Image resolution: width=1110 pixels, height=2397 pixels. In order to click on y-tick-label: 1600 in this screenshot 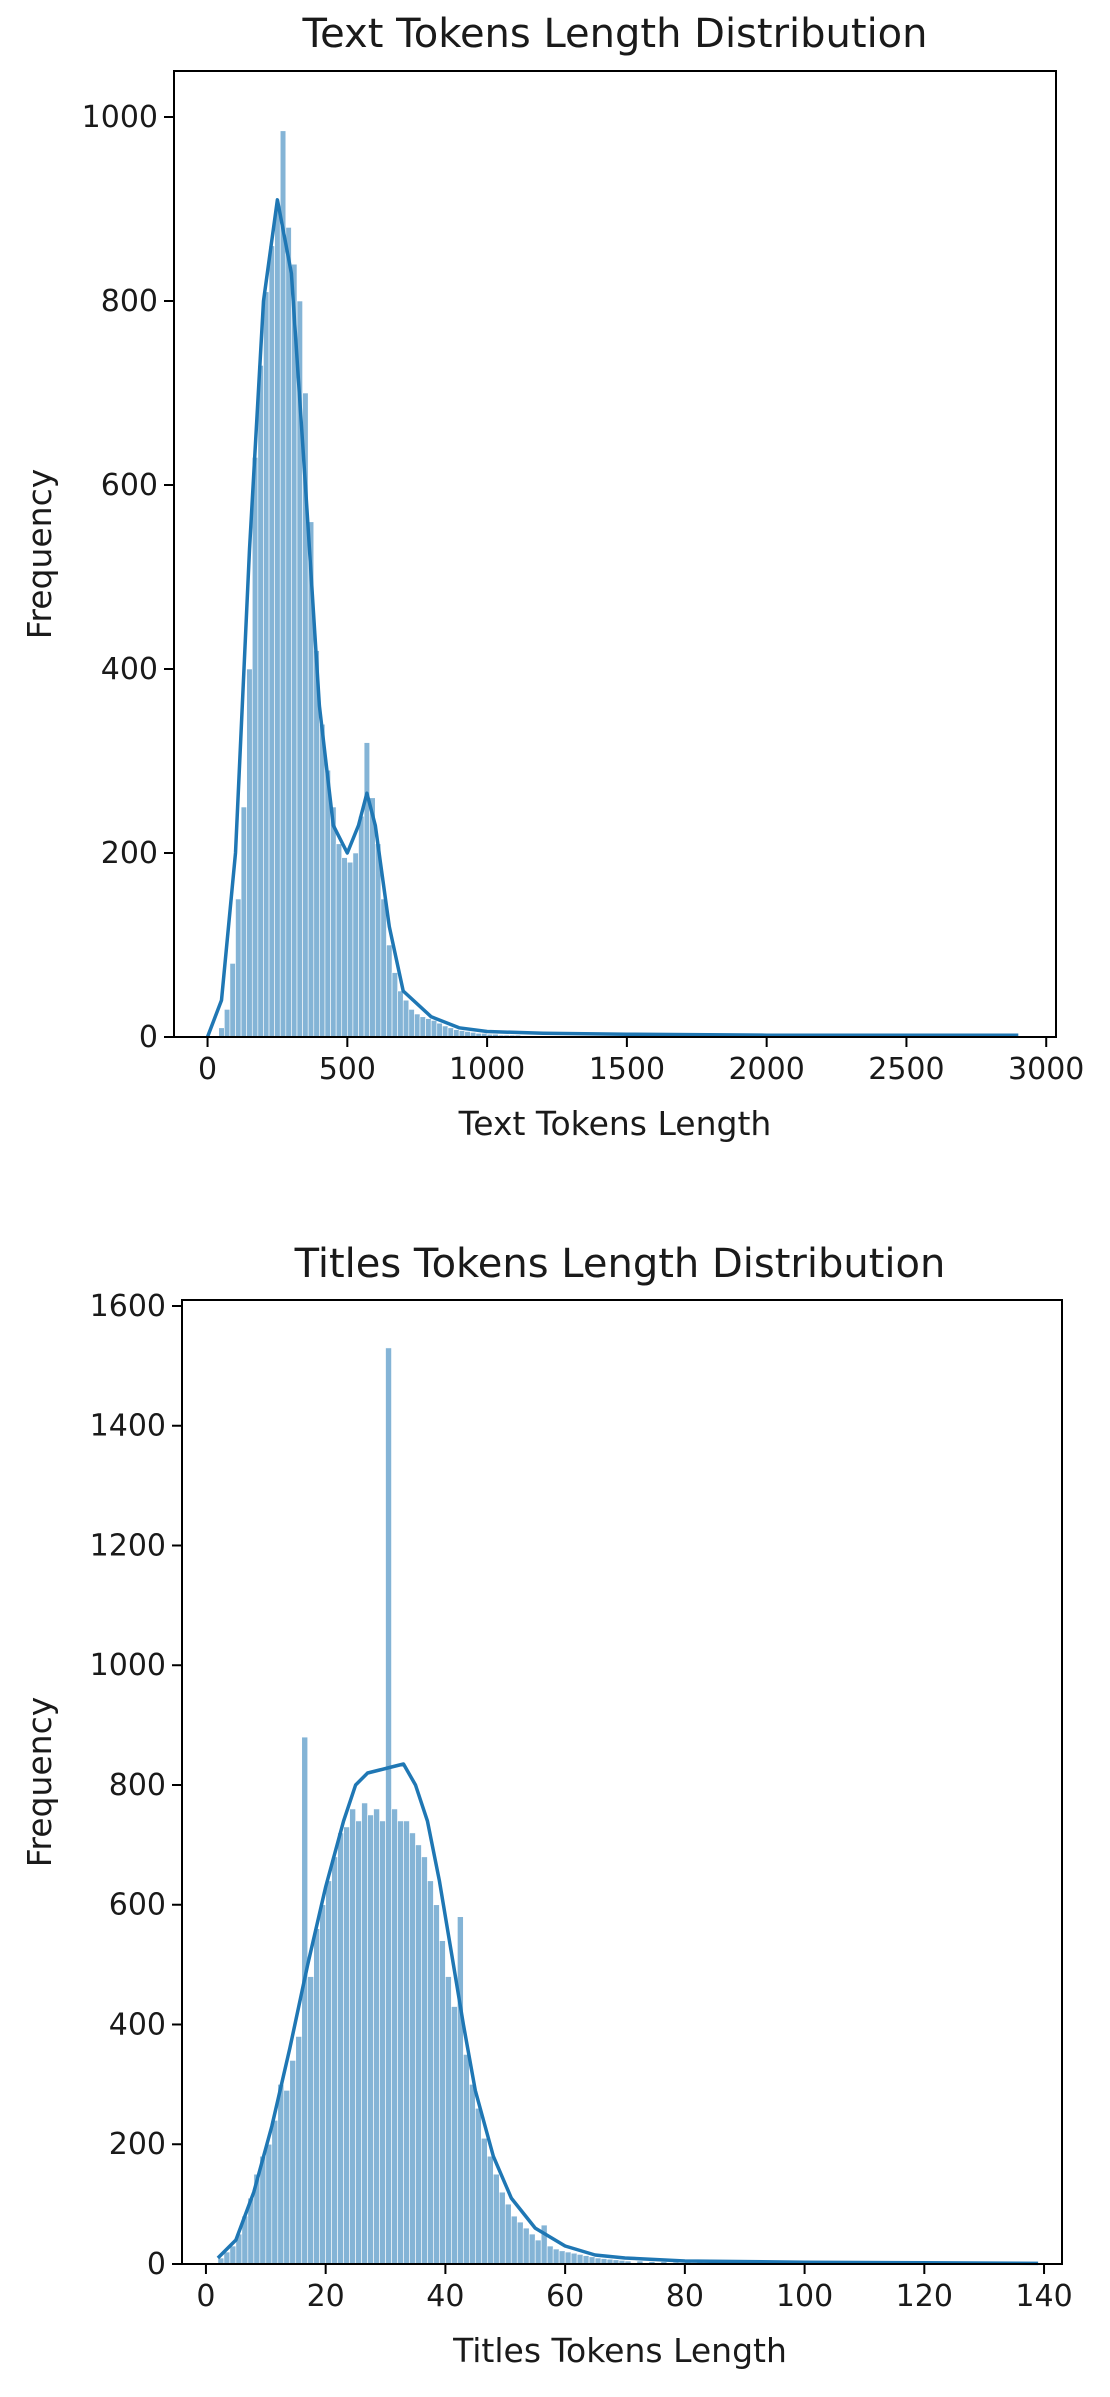, I will do `click(128, 1306)`.